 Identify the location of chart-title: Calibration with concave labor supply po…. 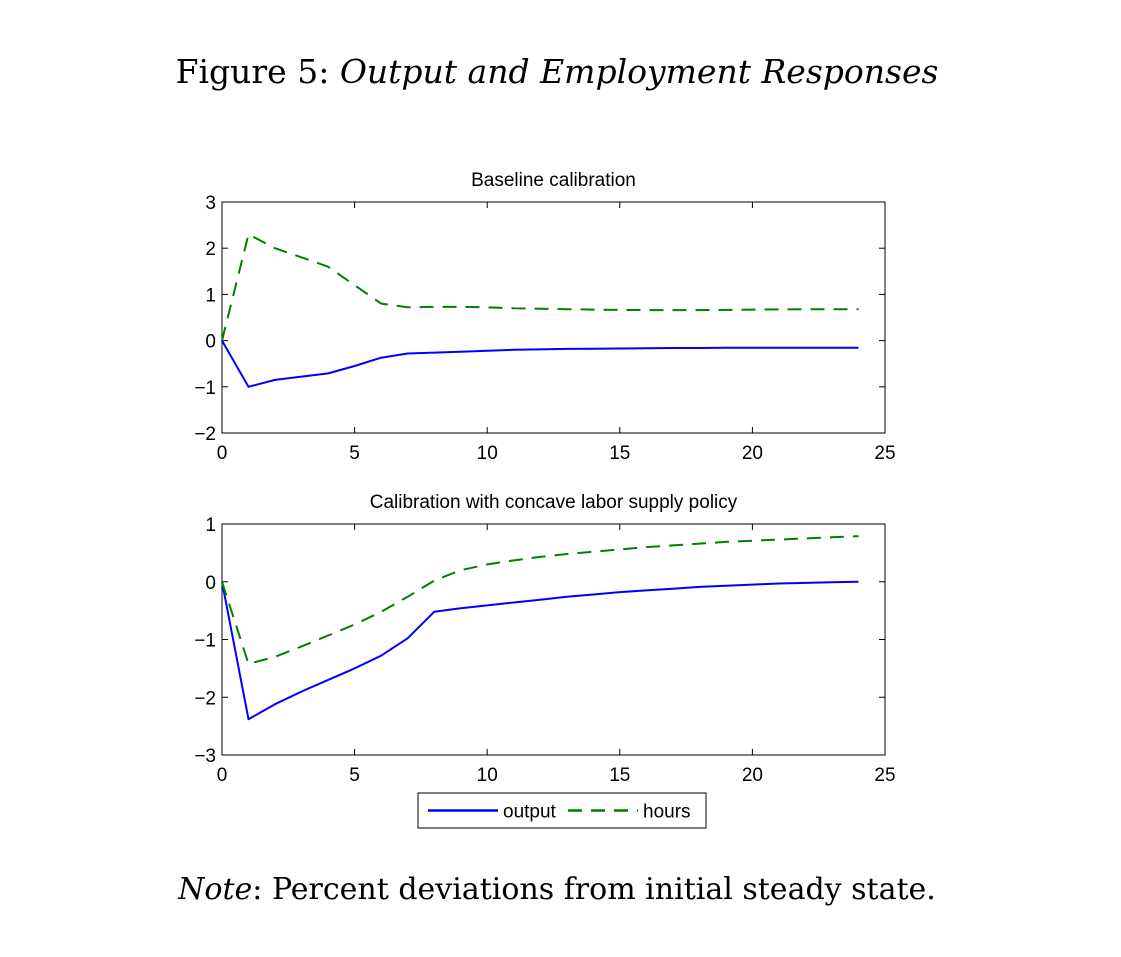
(554, 502).